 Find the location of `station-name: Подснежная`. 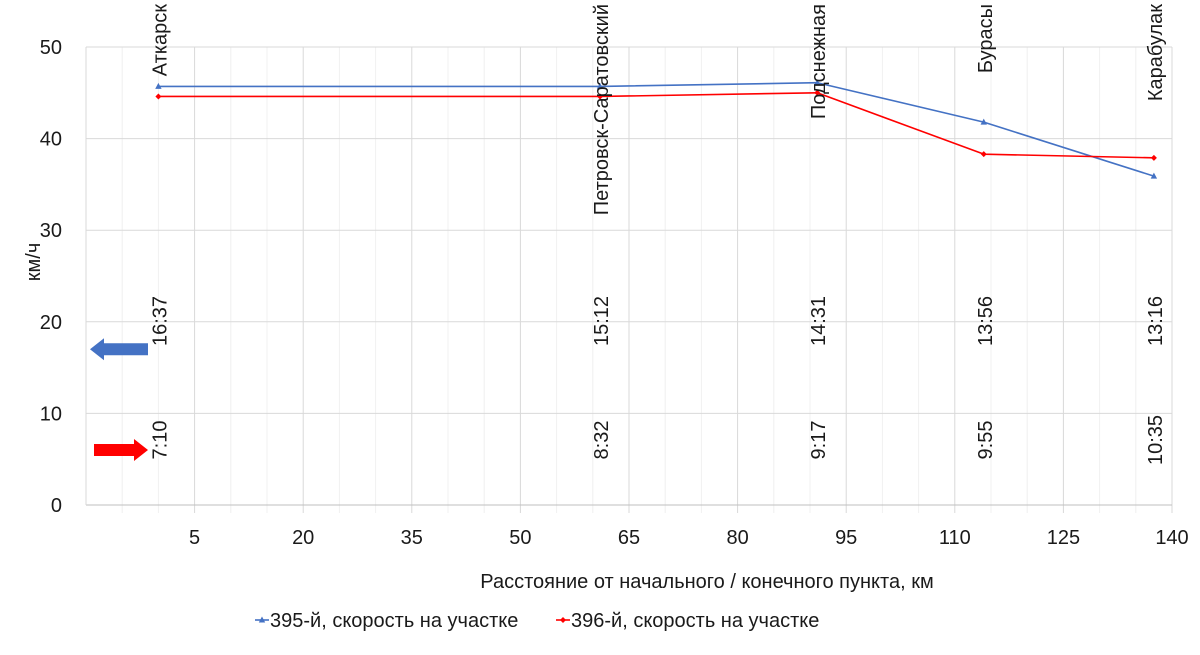

station-name: Подснежная is located at coordinates (819, 61).